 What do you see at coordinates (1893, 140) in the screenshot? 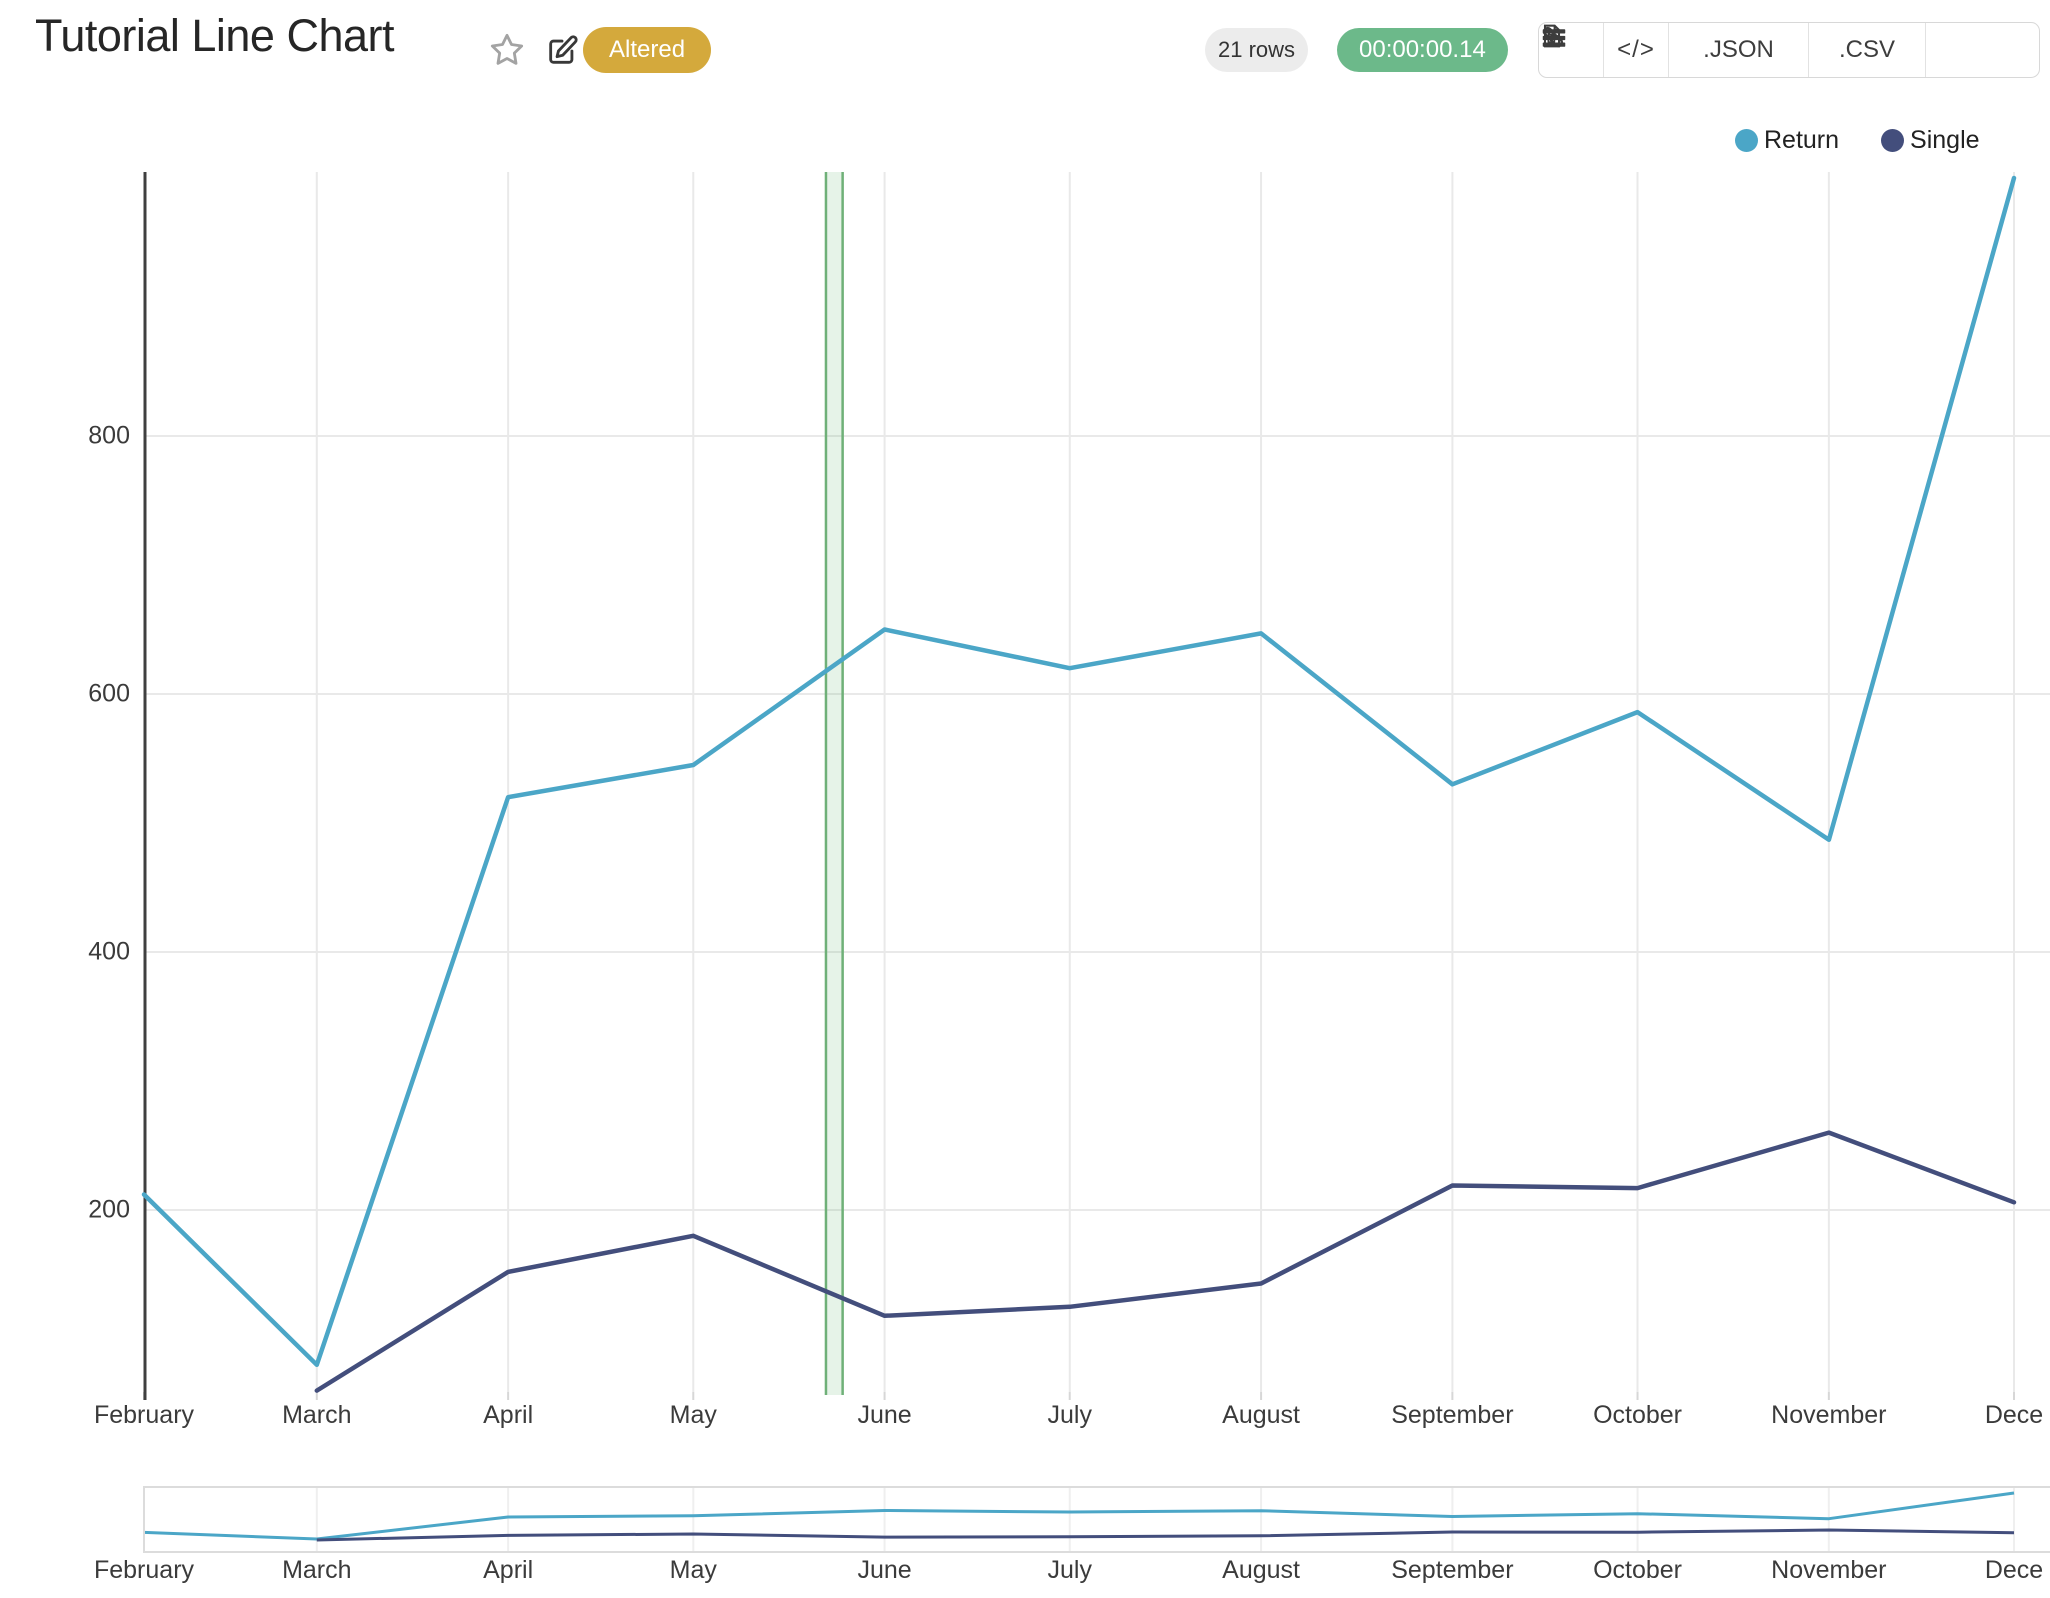
I see `single-series-dot` at bounding box center [1893, 140].